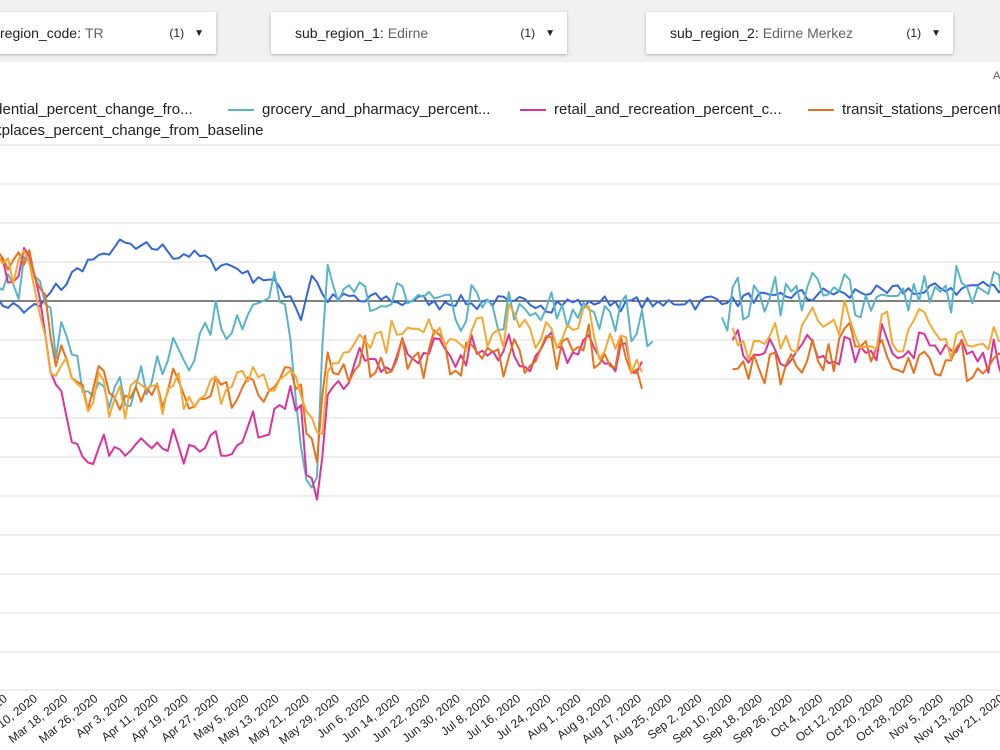 This screenshot has width=1000, height=750. I want to click on legend-label: workplaces_percent_change_from_baseline, so click(132, 130).